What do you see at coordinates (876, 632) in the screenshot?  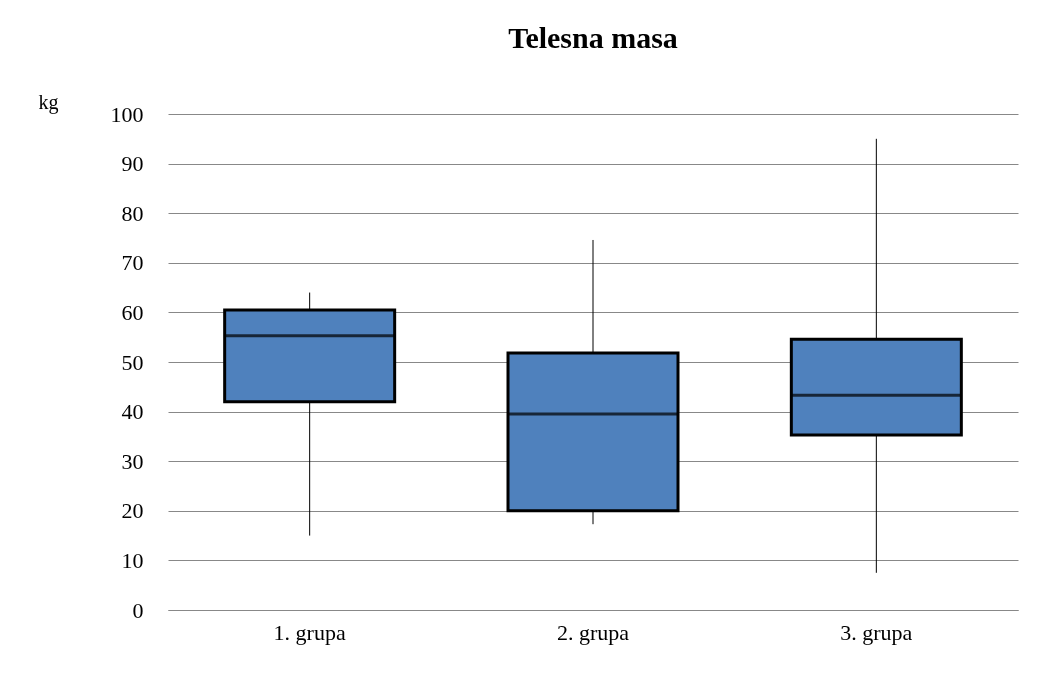 I see `x-tick-label: 3. grupa` at bounding box center [876, 632].